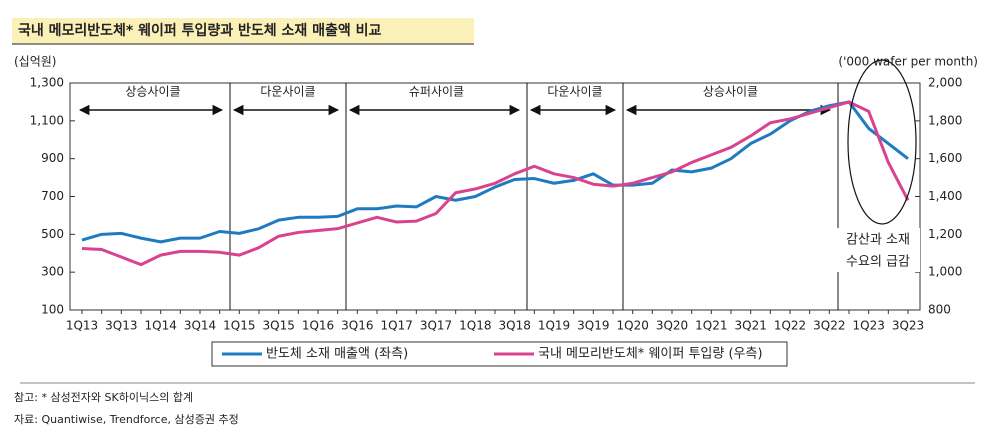 Image resolution: width=992 pixels, height=439 pixels. I want to click on y2-tick-label: 2,000, so click(945, 83).